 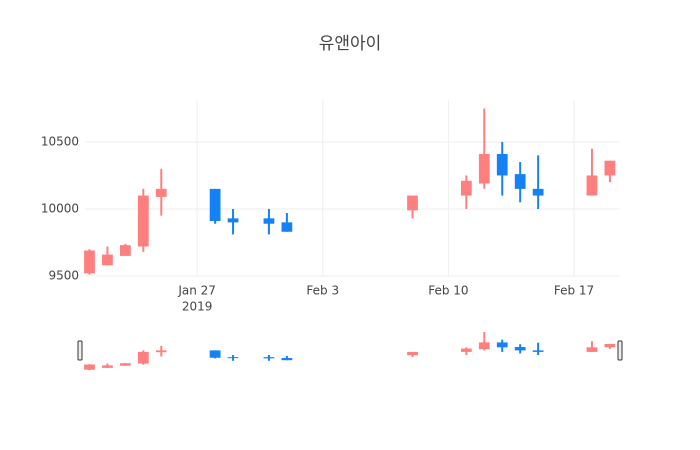 What do you see at coordinates (574, 291) in the screenshot?
I see `x-tick-label: Feb 17` at bounding box center [574, 291].